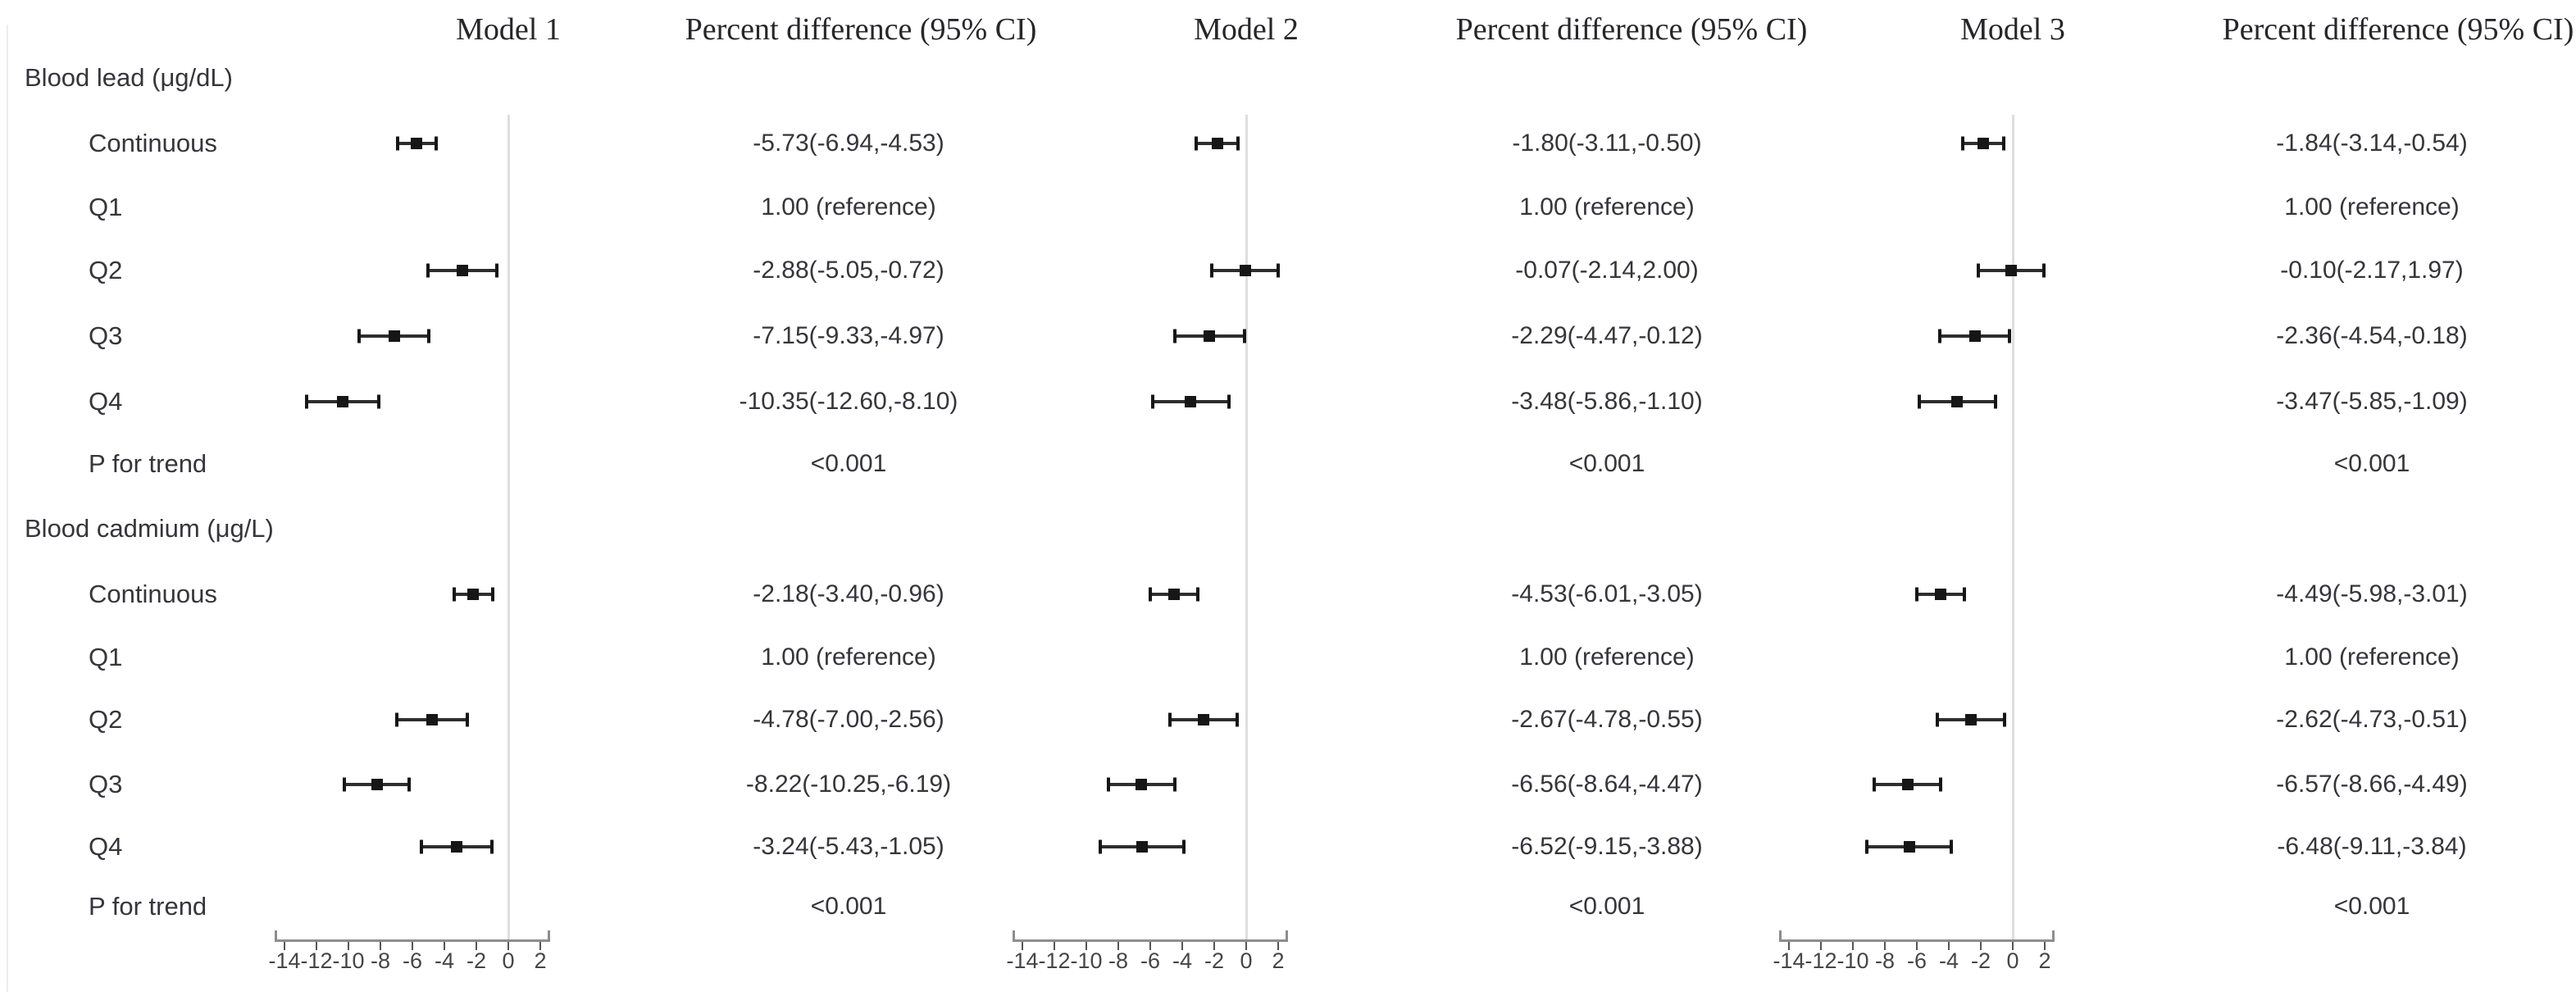 This screenshot has width=2576, height=996. Describe the element at coordinates (129, 77) in the screenshot. I see `section-label-blood-lead: Blood lead (μg/dL)` at that location.